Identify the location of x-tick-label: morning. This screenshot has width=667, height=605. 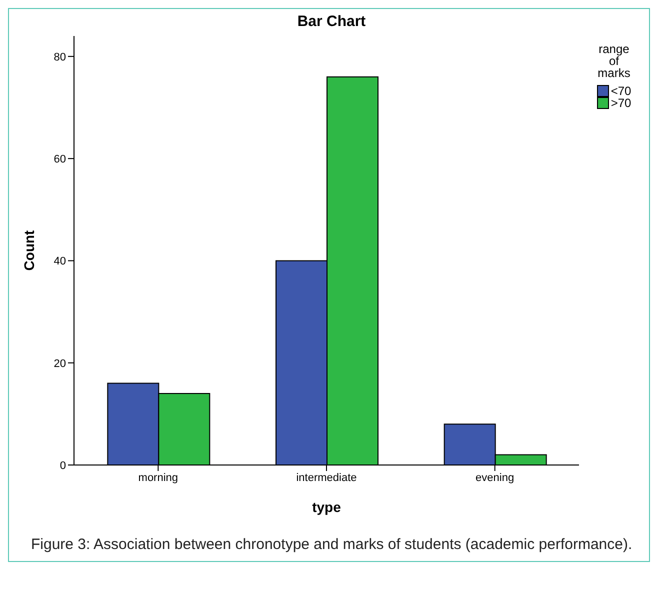
(158, 478).